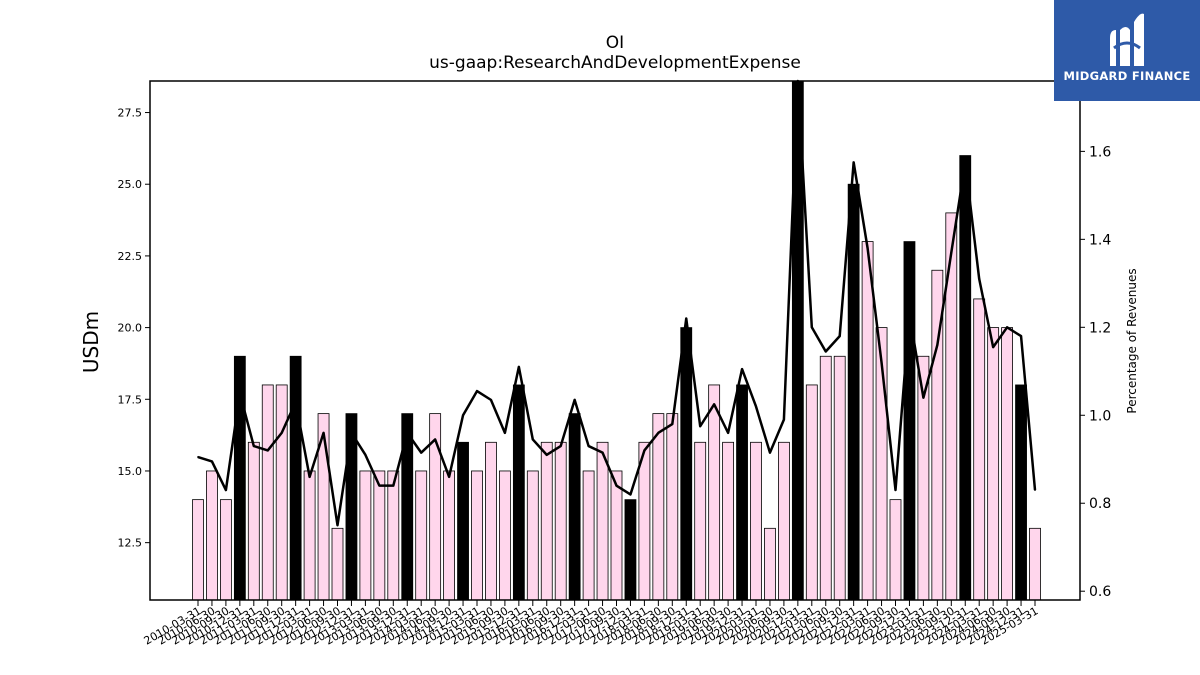 The height and width of the screenshot is (675, 1200). I want to click on y-tick-label: 25.0, so click(130, 184).